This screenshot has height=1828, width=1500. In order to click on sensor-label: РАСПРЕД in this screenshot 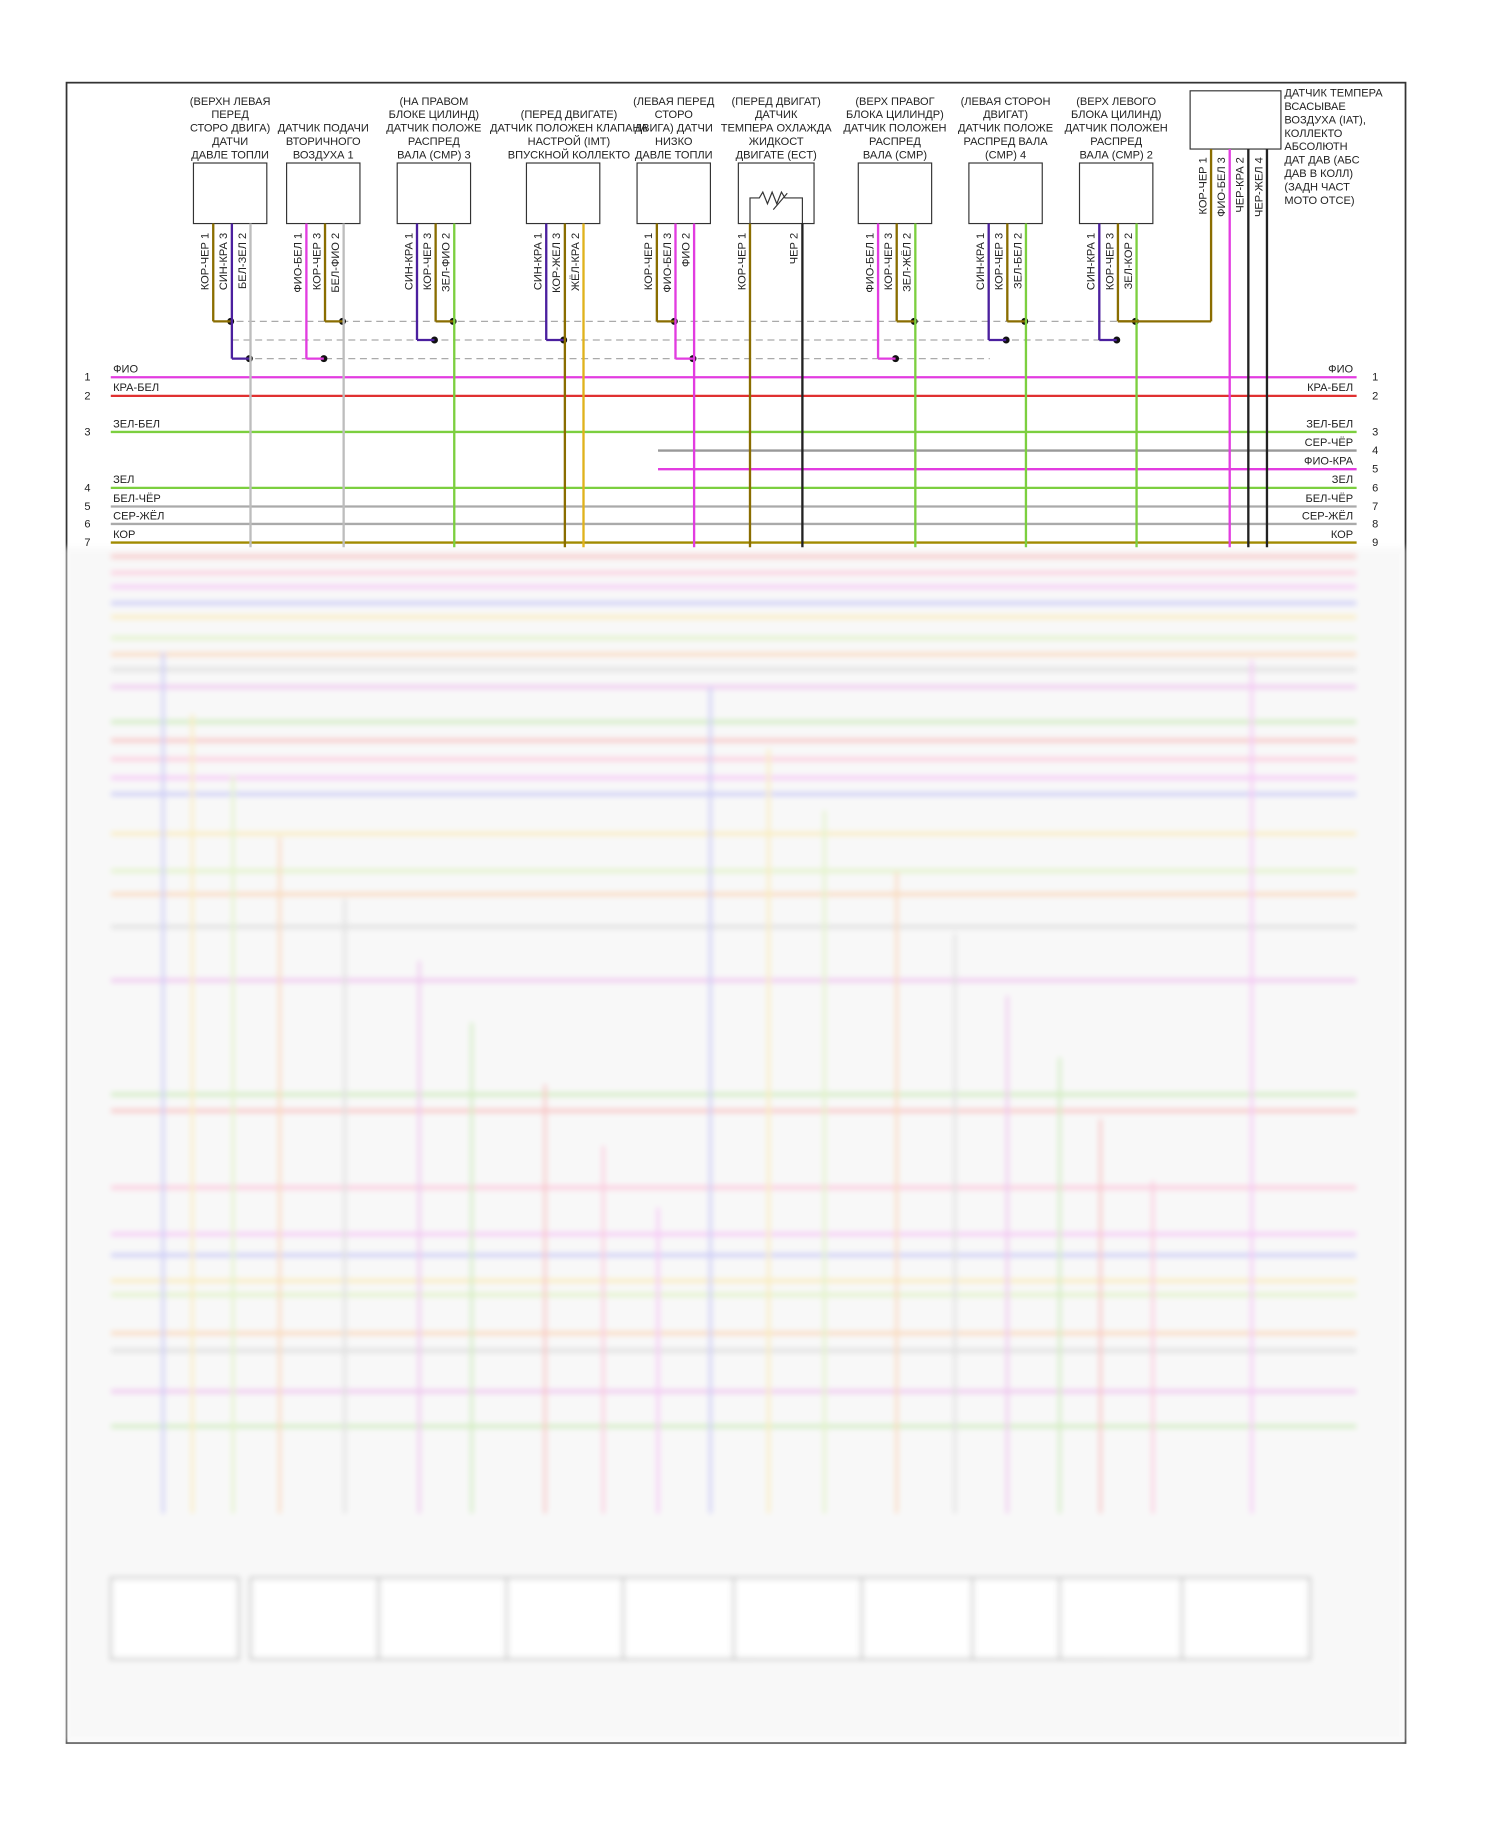, I will do `click(434, 142)`.